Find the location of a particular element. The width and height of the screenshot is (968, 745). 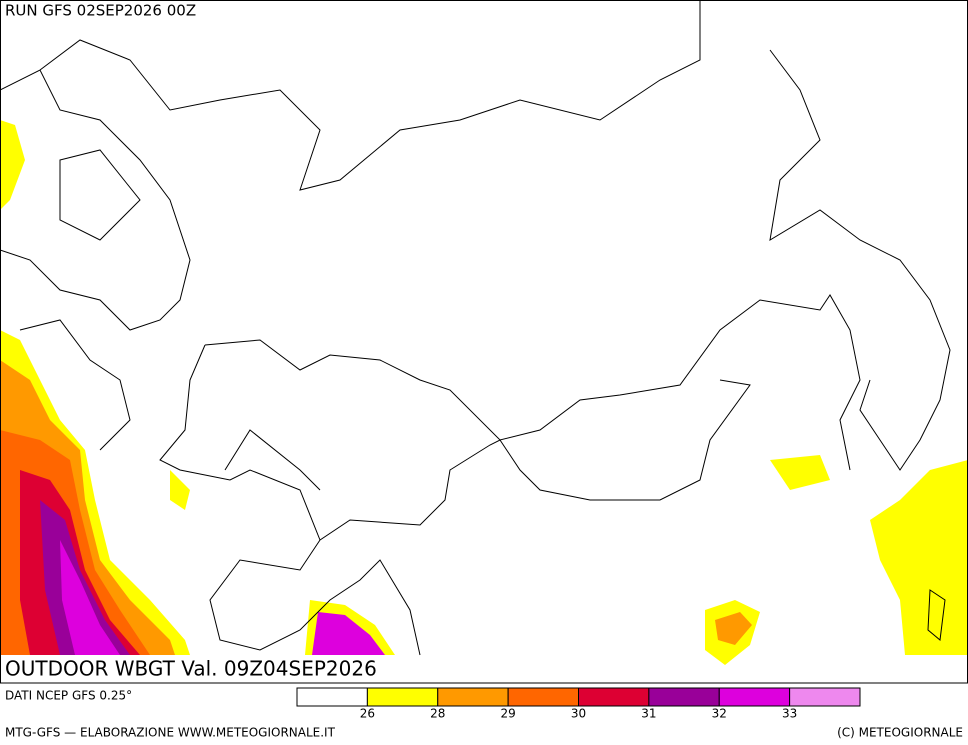

colorbar-tick-label: 30 is located at coordinates (578, 714).